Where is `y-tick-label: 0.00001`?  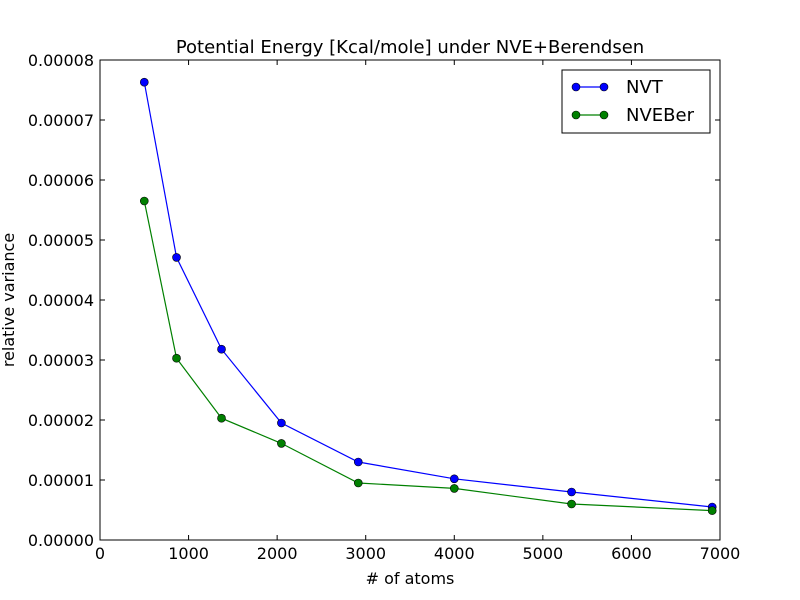 y-tick-label: 0.00001 is located at coordinates (61, 480).